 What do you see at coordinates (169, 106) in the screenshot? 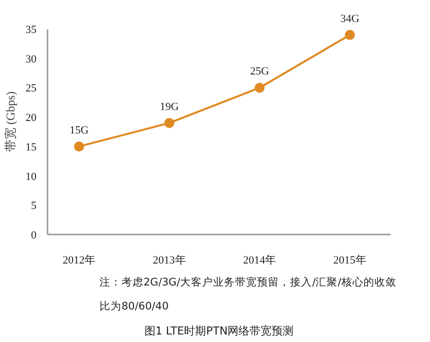
I see `data-label: 19G` at bounding box center [169, 106].